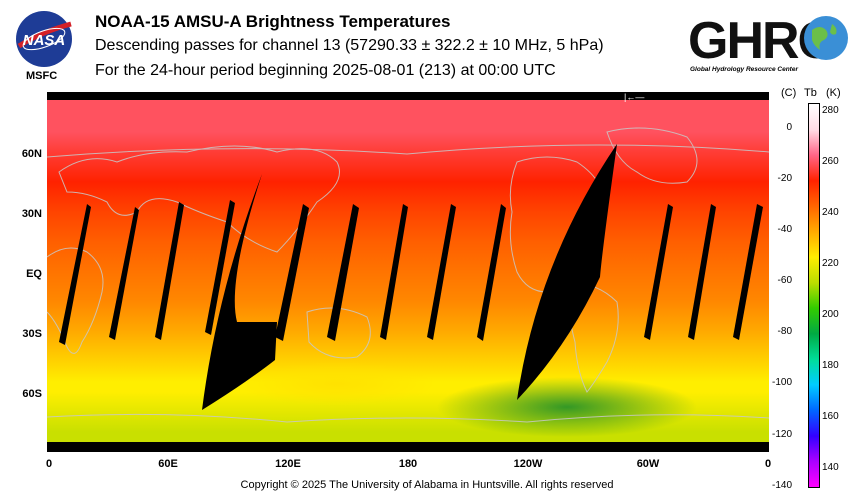 The image size is (854, 502). What do you see at coordinates (781, 485) in the screenshot?
I see `colorbar-celsius-tick: -140` at bounding box center [781, 485].